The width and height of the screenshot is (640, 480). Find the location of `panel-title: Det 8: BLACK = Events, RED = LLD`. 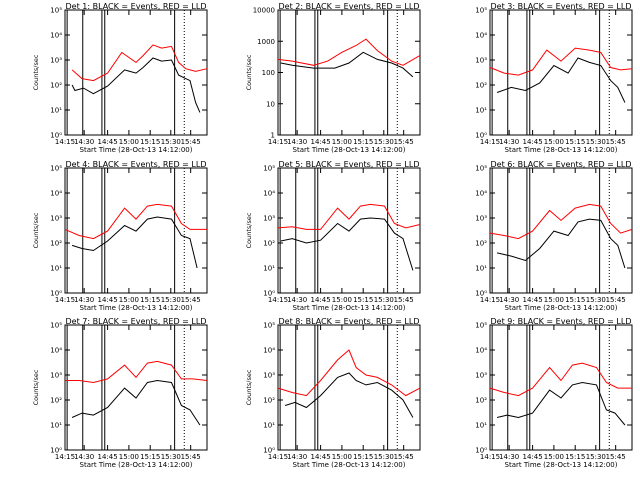

panel-title: Det 8: BLACK = Events, RED = LLD is located at coordinates (349, 321).